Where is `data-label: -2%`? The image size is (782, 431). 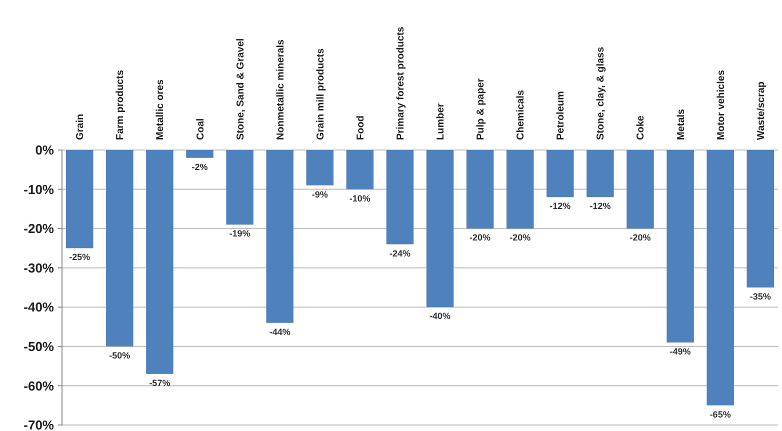 data-label: -2% is located at coordinates (200, 167).